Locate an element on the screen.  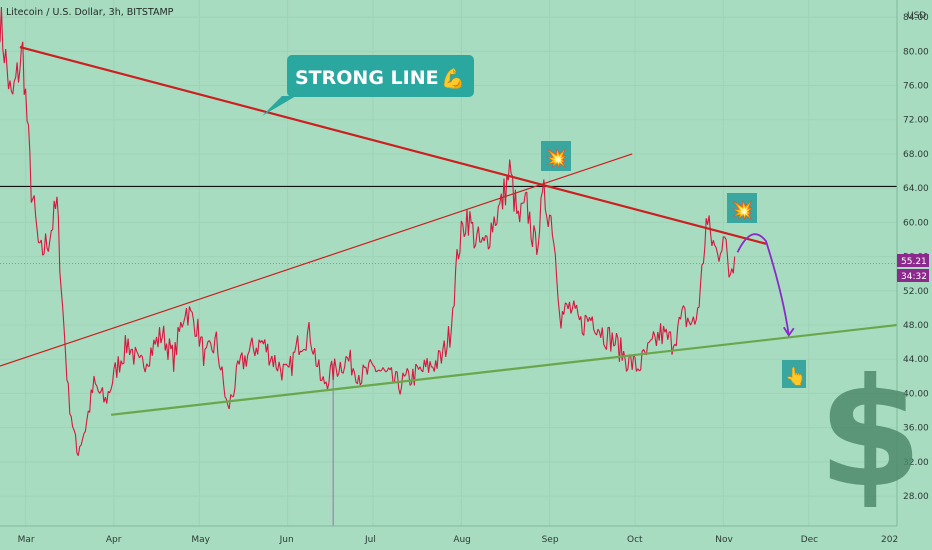
projection-arrowhead is located at coordinates (789, 331).